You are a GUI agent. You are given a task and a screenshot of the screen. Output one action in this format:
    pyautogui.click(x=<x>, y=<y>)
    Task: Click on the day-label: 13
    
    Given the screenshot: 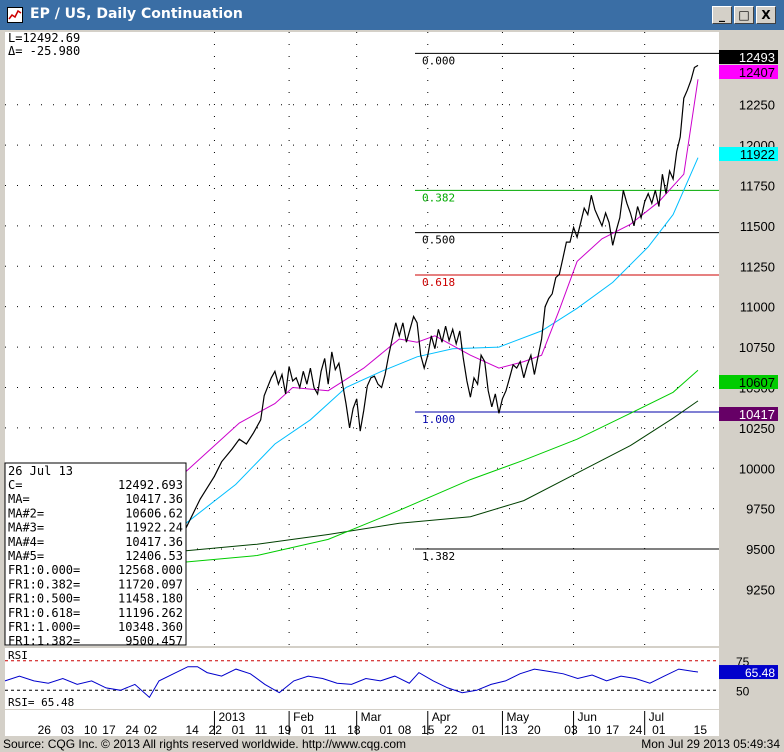 What is the action you would take?
    pyautogui.click(x=511, y=729)
    